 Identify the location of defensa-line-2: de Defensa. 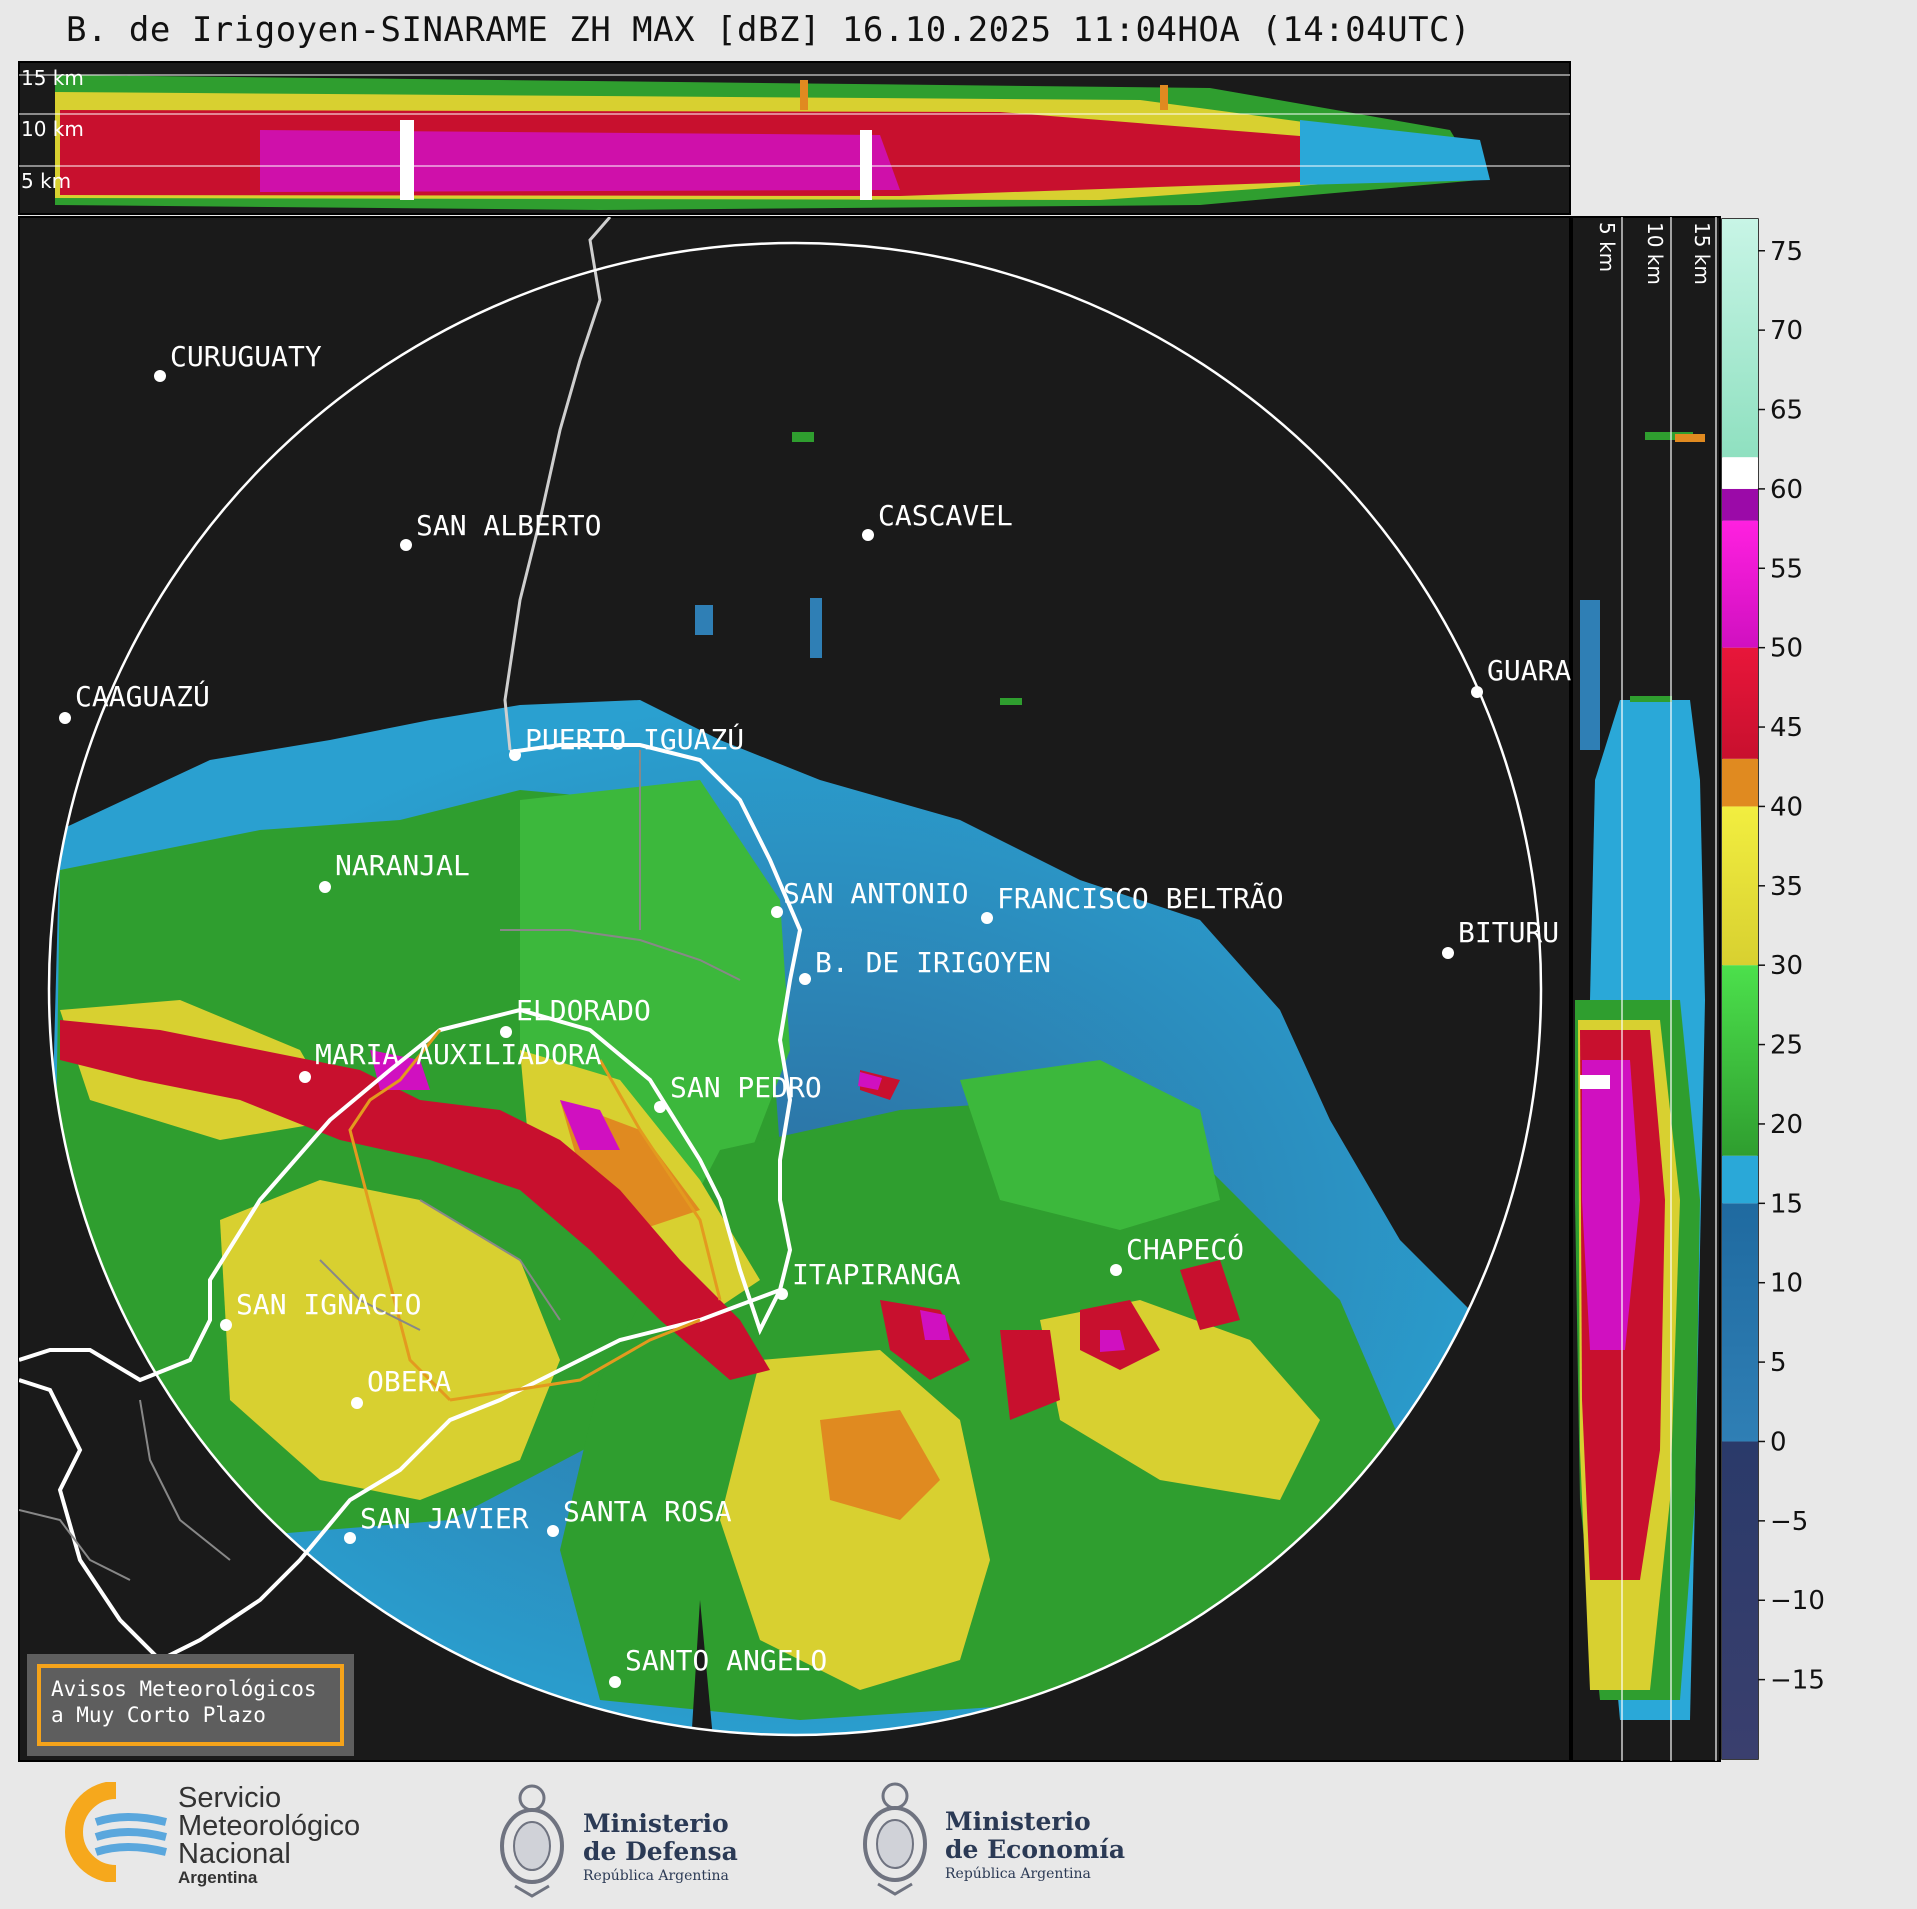
(660, 1851).